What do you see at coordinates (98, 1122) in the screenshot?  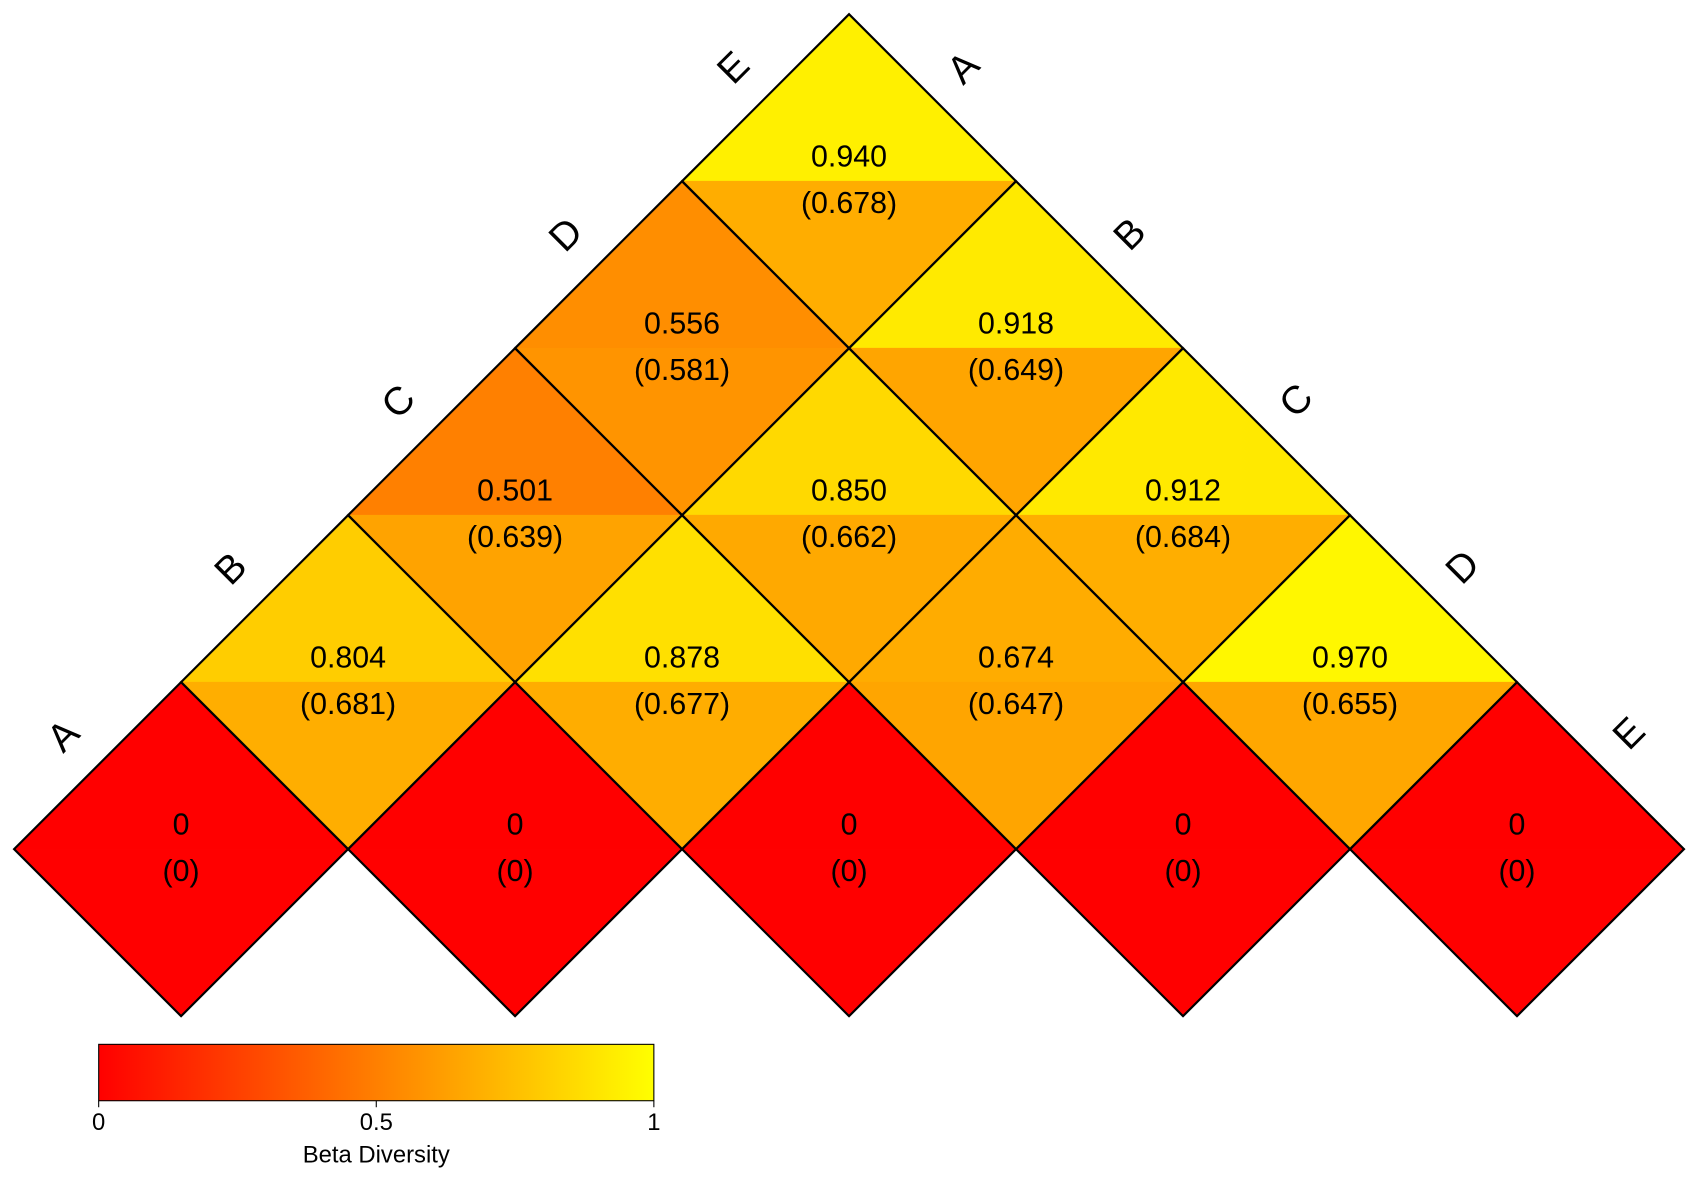 I see `colorbar-tick-label: 0` at bounding box center [98, 1122].